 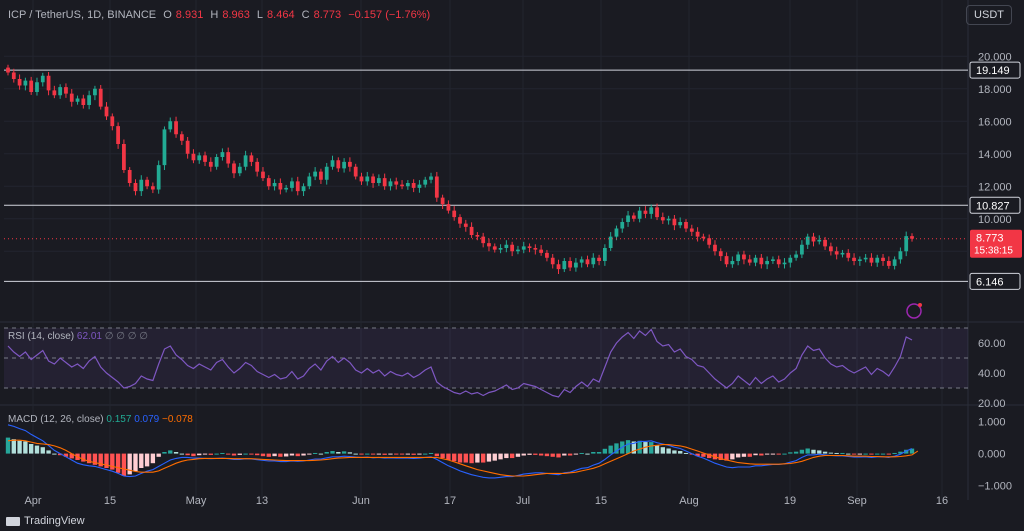 I want to click on price-axis-tick: 12.000, so click(x=995, y=187).